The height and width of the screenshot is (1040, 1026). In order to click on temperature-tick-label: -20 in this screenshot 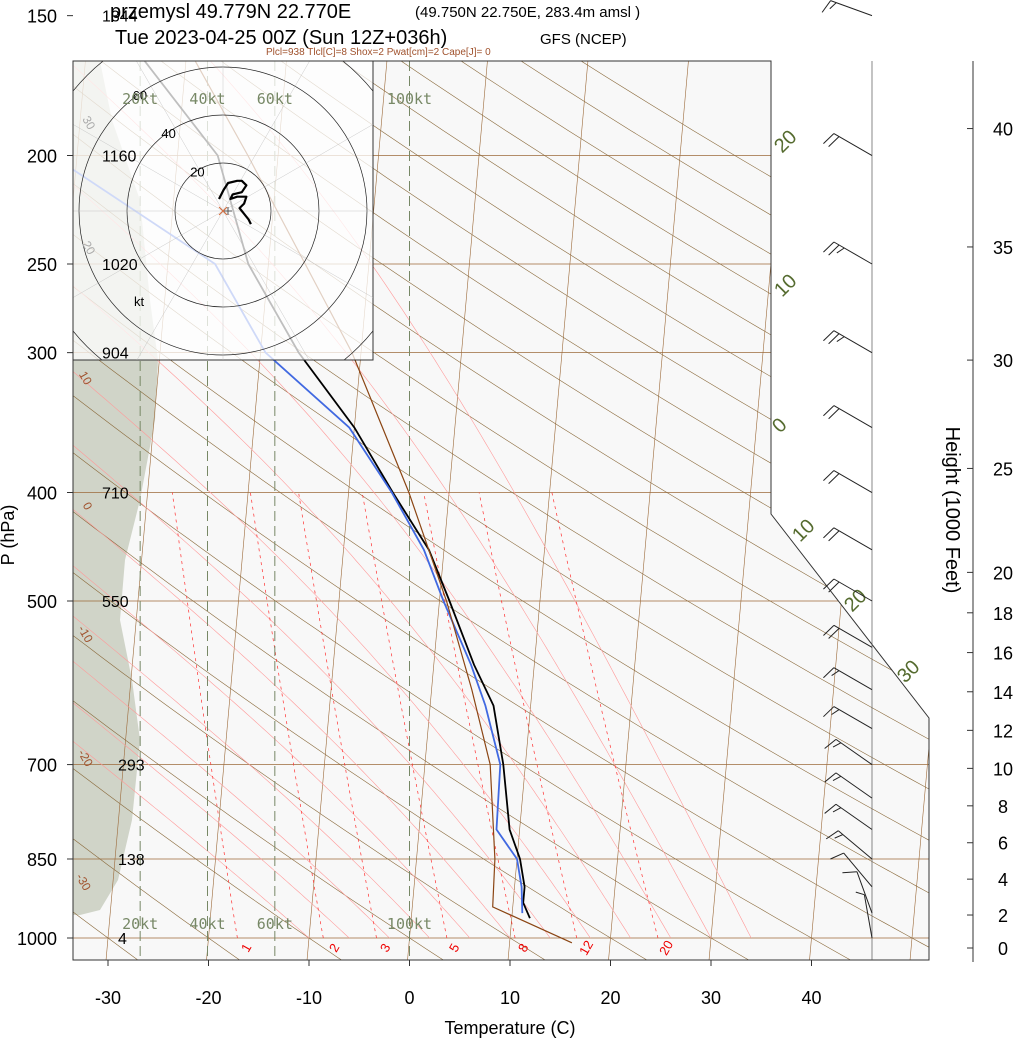, I will do `click(208, 998)`.